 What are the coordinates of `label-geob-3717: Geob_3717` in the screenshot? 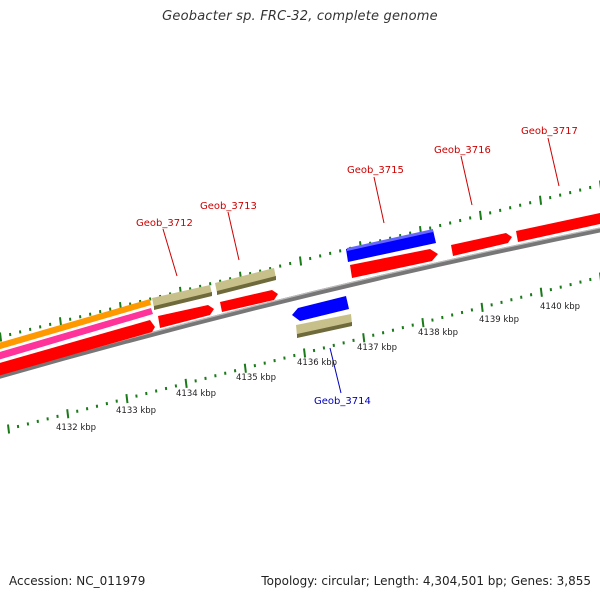 It's located at (549, 131).